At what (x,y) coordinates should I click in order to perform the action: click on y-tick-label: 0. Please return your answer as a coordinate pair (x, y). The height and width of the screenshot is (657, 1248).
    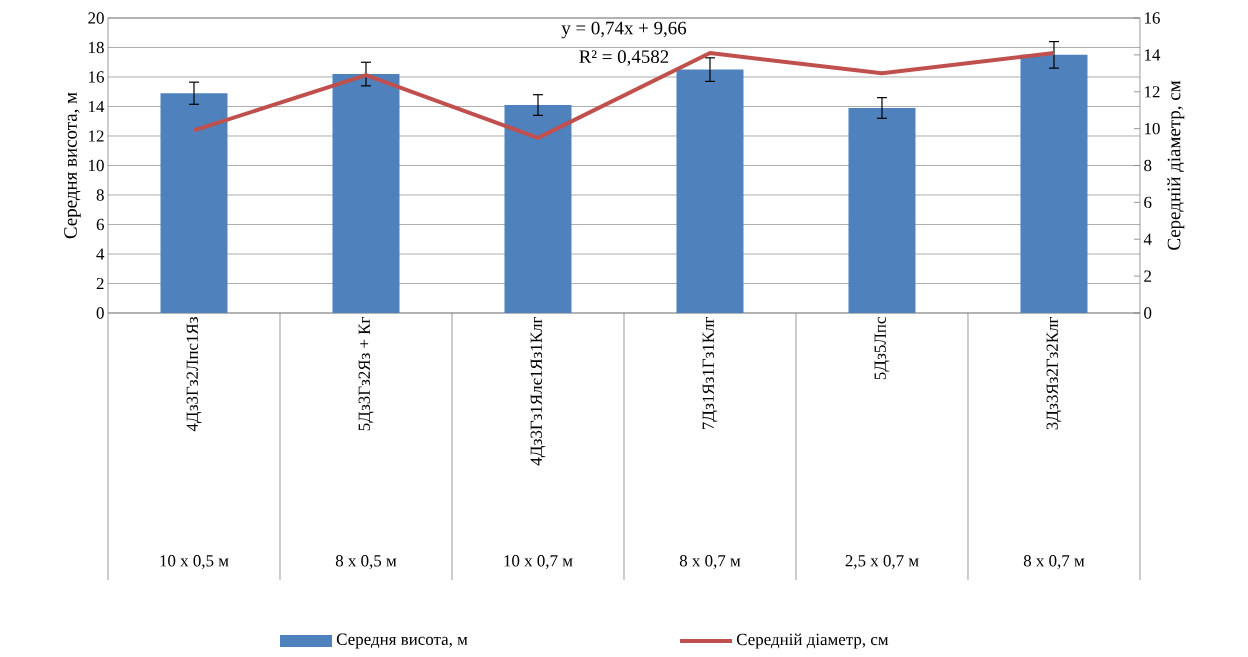
    Looking at the image, I should click on (100, 313).